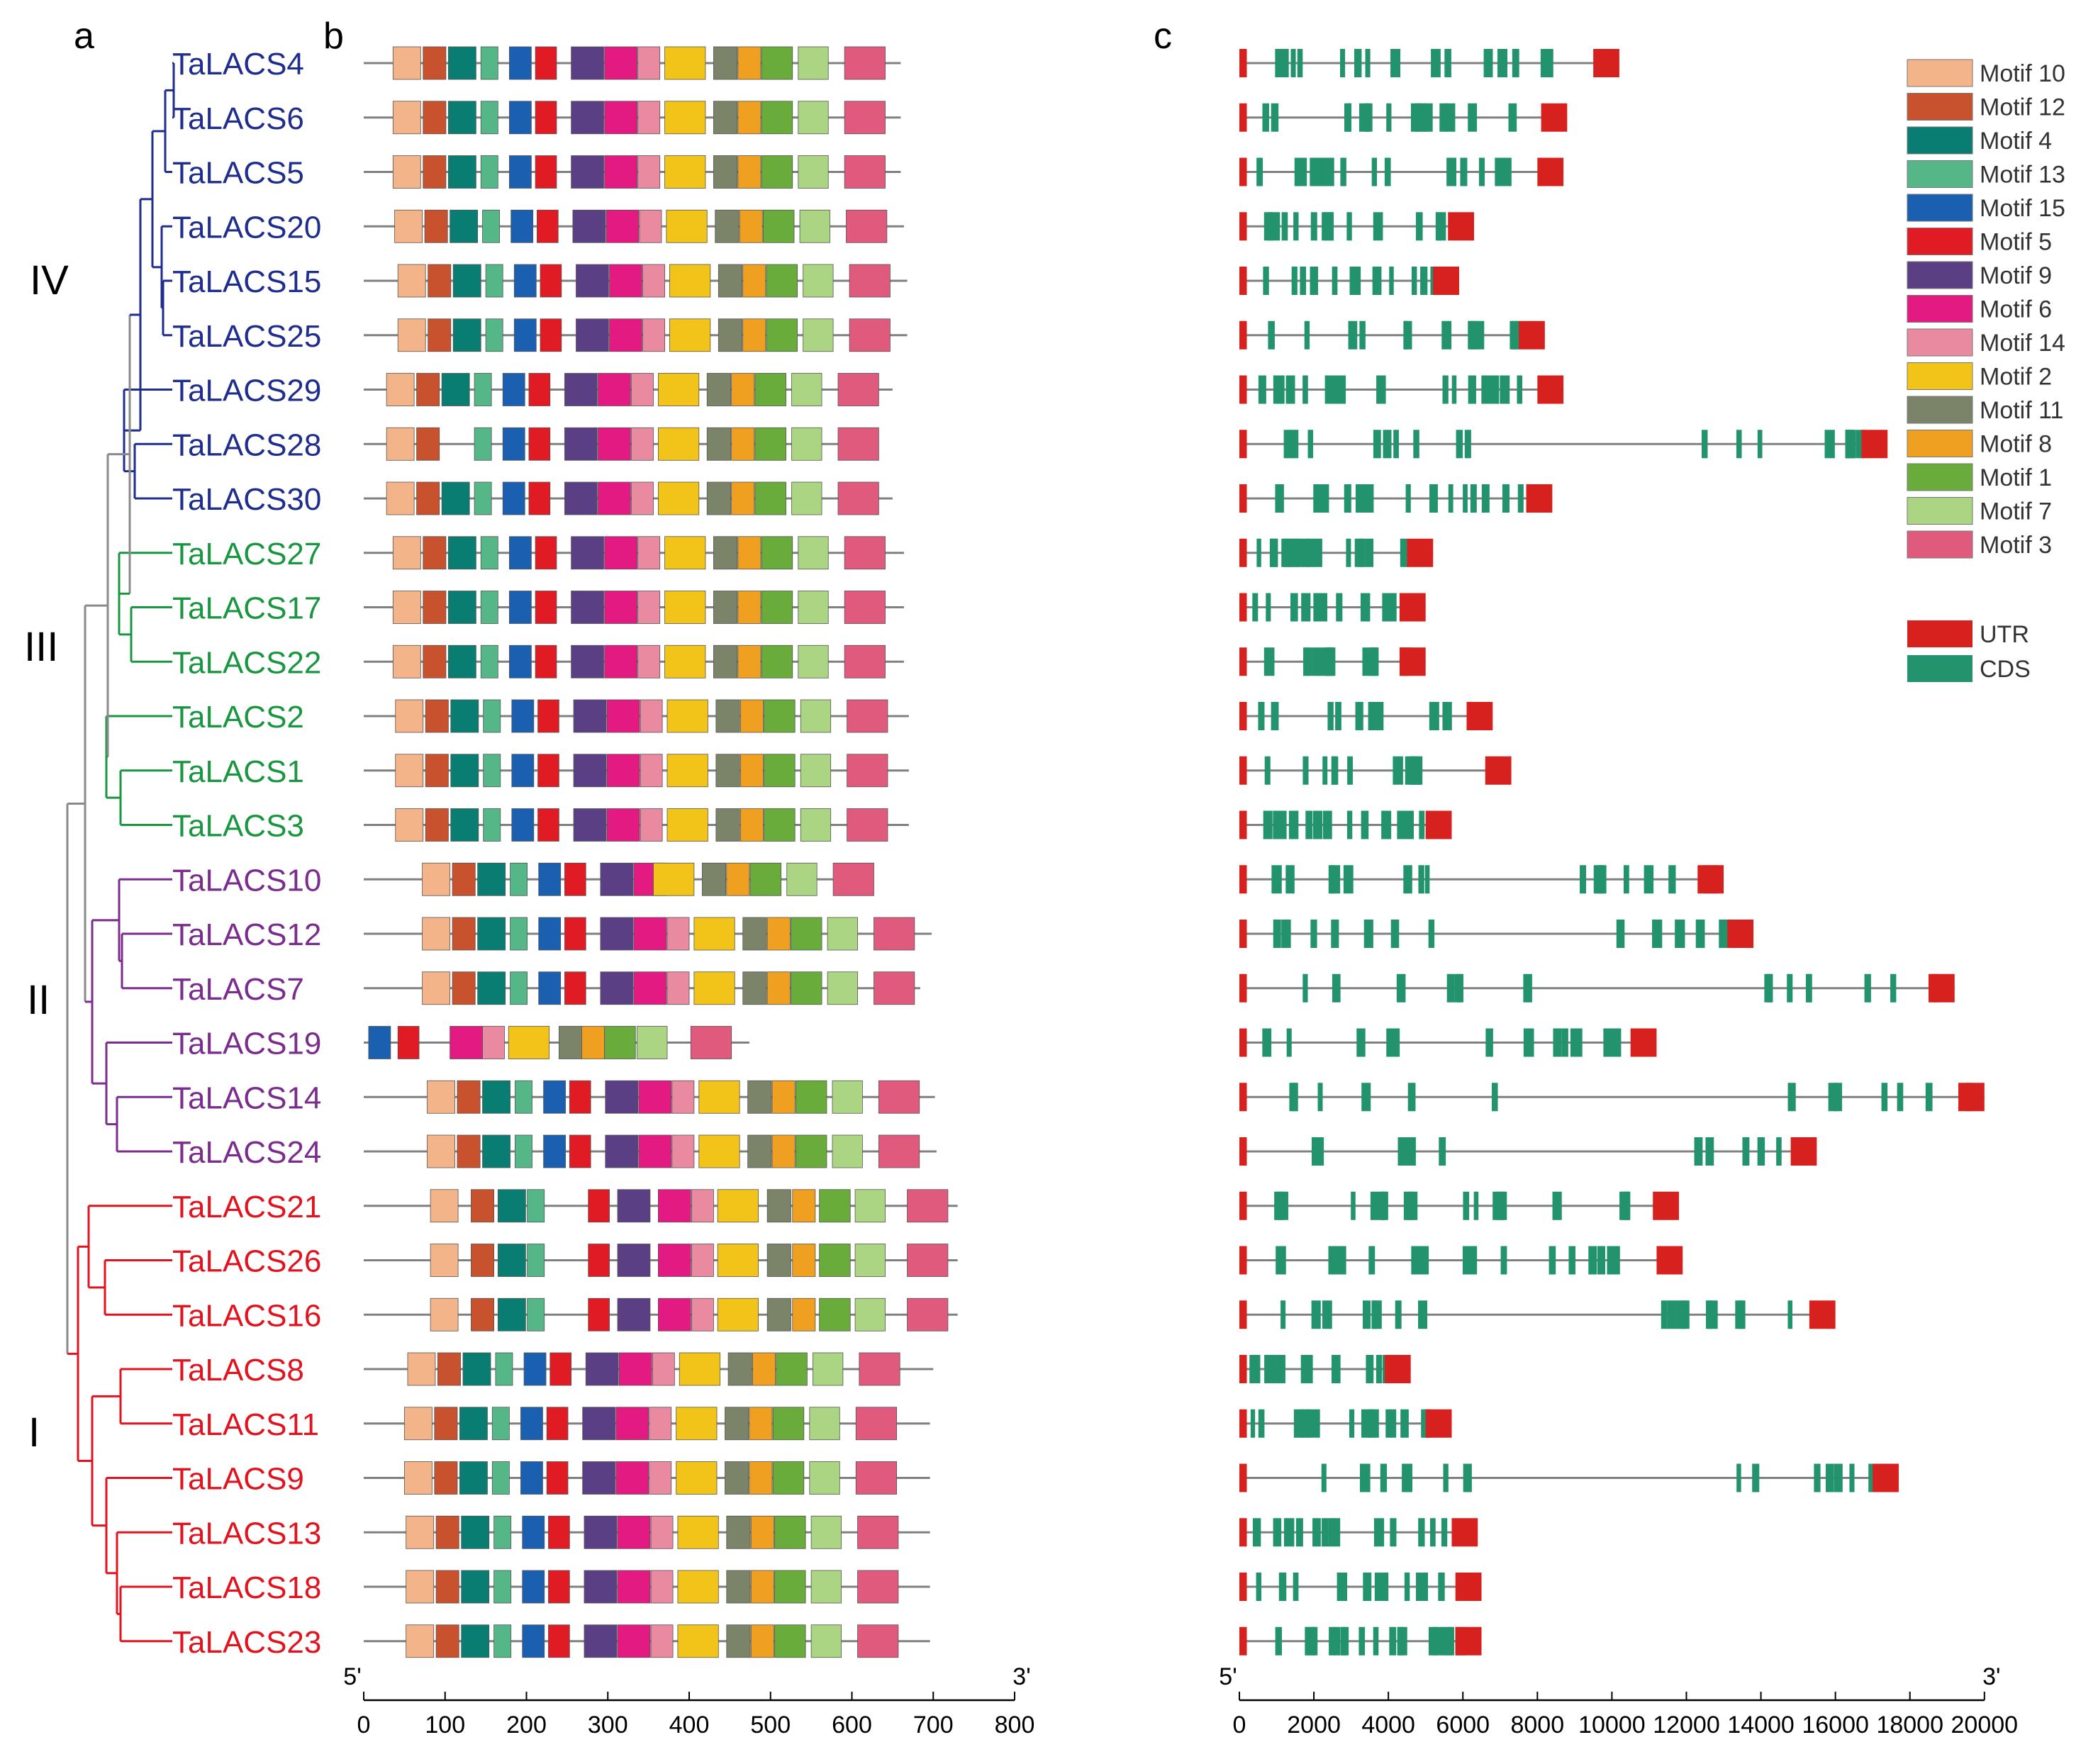 This screenshot has height=1764, width=2098. Describe the element at coordinates (2016, 309) in the screenshot. I see `legend-label: Motif 6` at that location.